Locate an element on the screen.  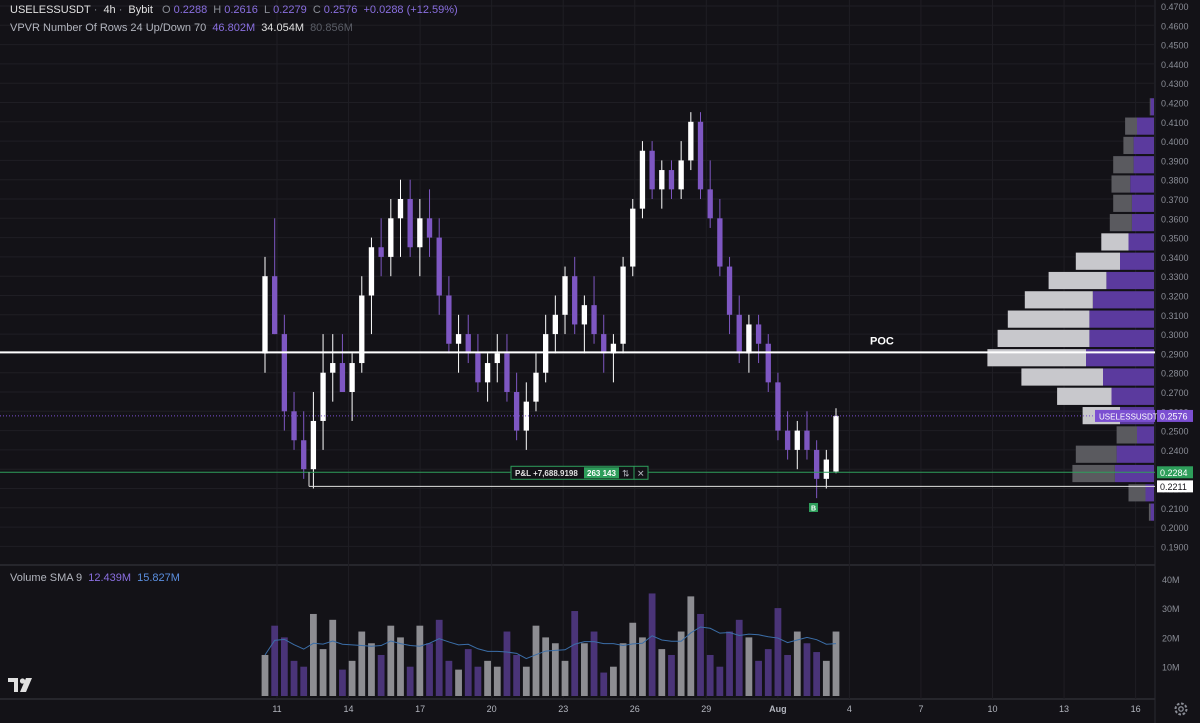
price-tick-label: 0.4100 is located at coordinates (1175, 123).